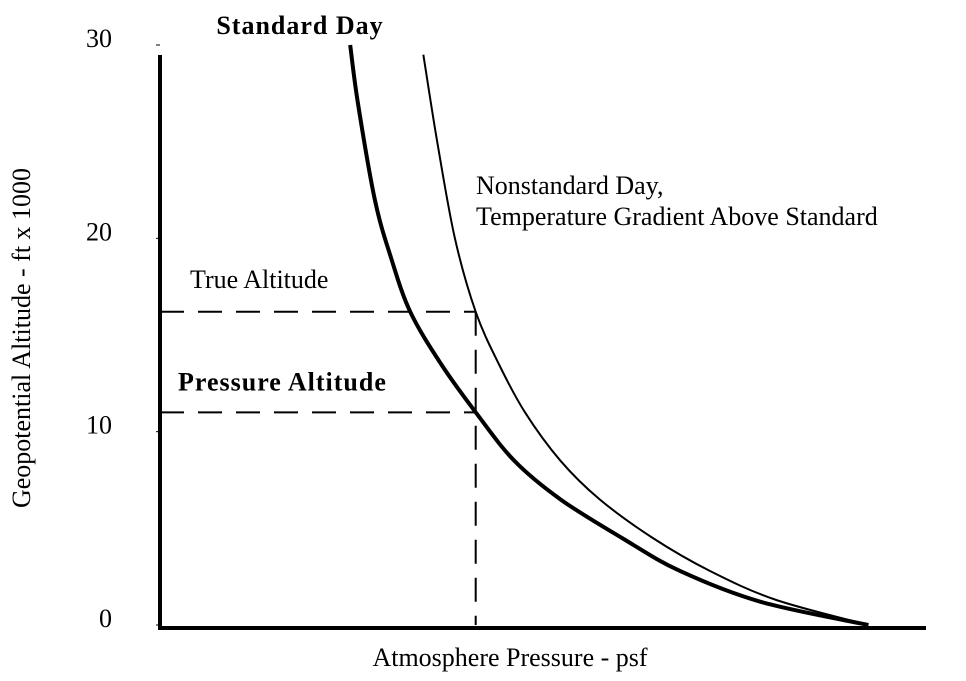 This screenshot has width=966, height=681. I want to click on true-altitude-label: True Altitude, so click(259, 279).